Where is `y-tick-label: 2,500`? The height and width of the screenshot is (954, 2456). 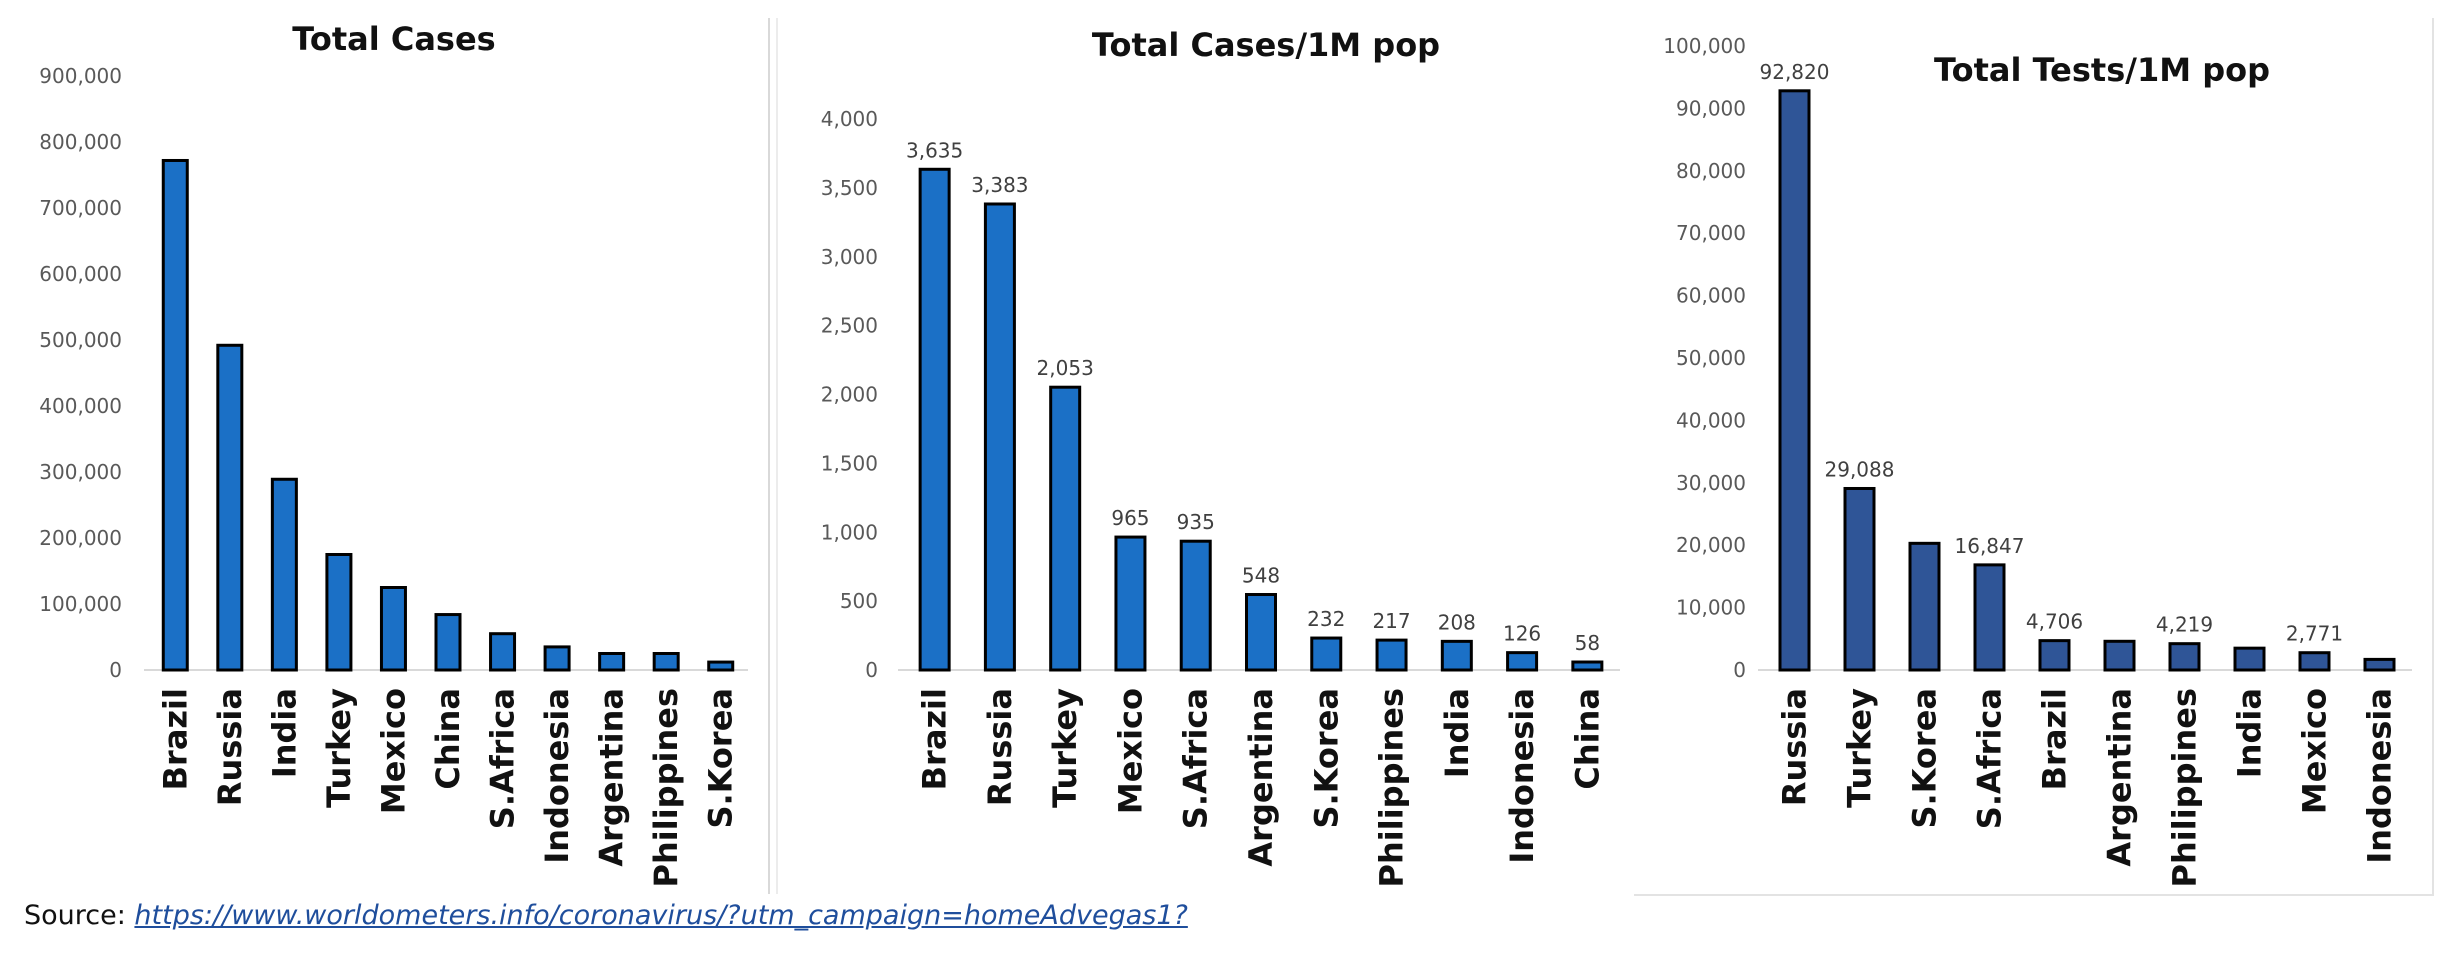 y-tick-label: 2,500 is located at coordinates (849, 326).